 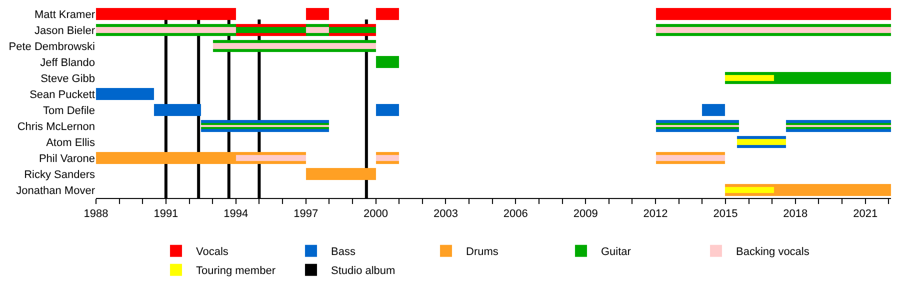 What do you see at coordinates (343, 252) in the screenshot?
I see `legend-label: Bass` at bounding box center [343, 252].